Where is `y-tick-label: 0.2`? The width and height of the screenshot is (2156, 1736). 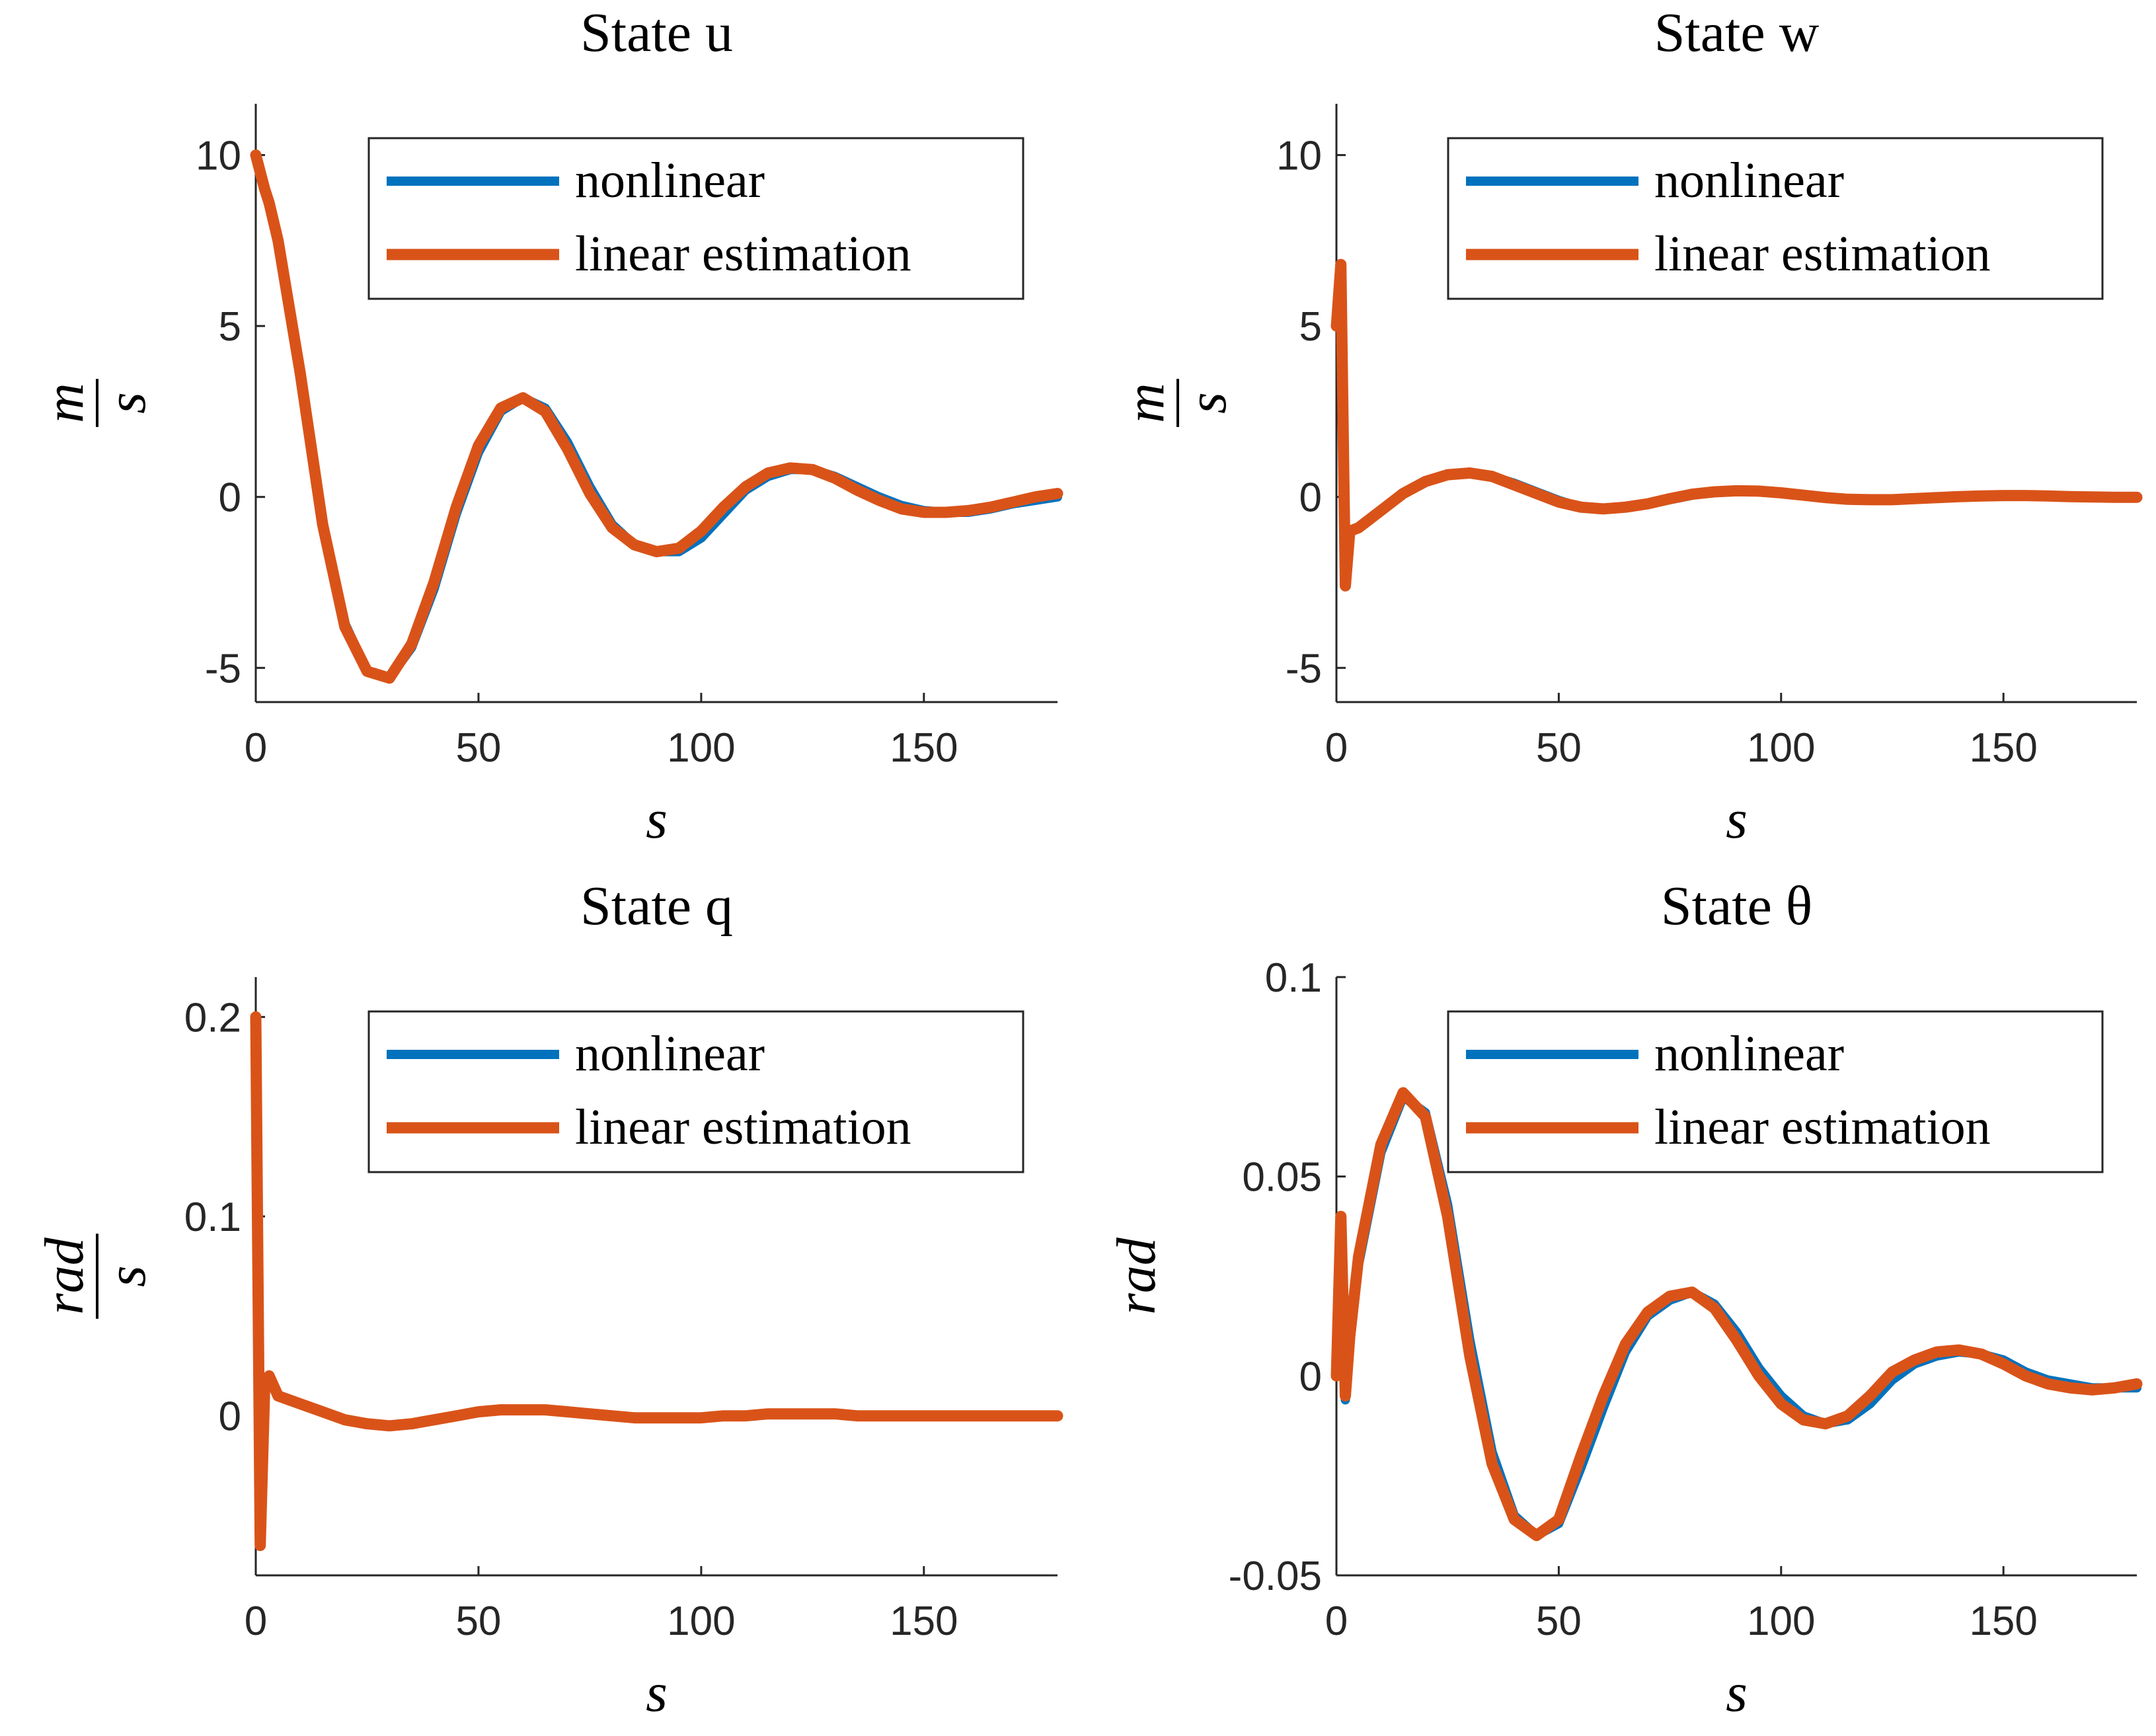 y-tick-label: 0.2 is located at coordinates (212, 1018).